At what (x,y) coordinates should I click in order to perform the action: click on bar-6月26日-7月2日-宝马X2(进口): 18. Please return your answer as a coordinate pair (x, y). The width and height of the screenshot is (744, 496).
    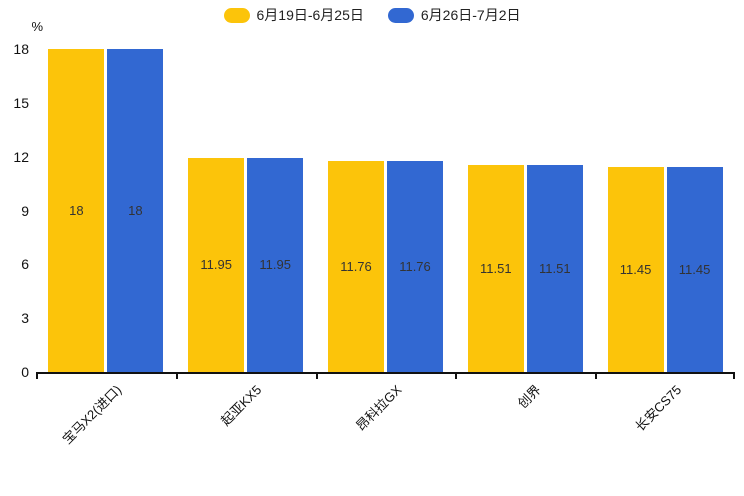
    Looking at the image, I should click on (135, 210).